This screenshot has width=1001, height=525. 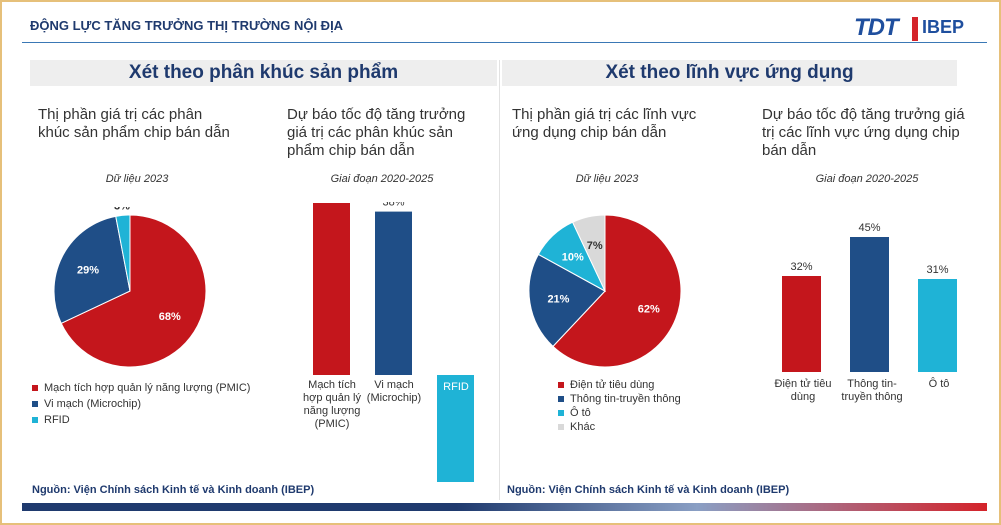 I want to click on ibep-logo-mark, so click(x=915, y=29).